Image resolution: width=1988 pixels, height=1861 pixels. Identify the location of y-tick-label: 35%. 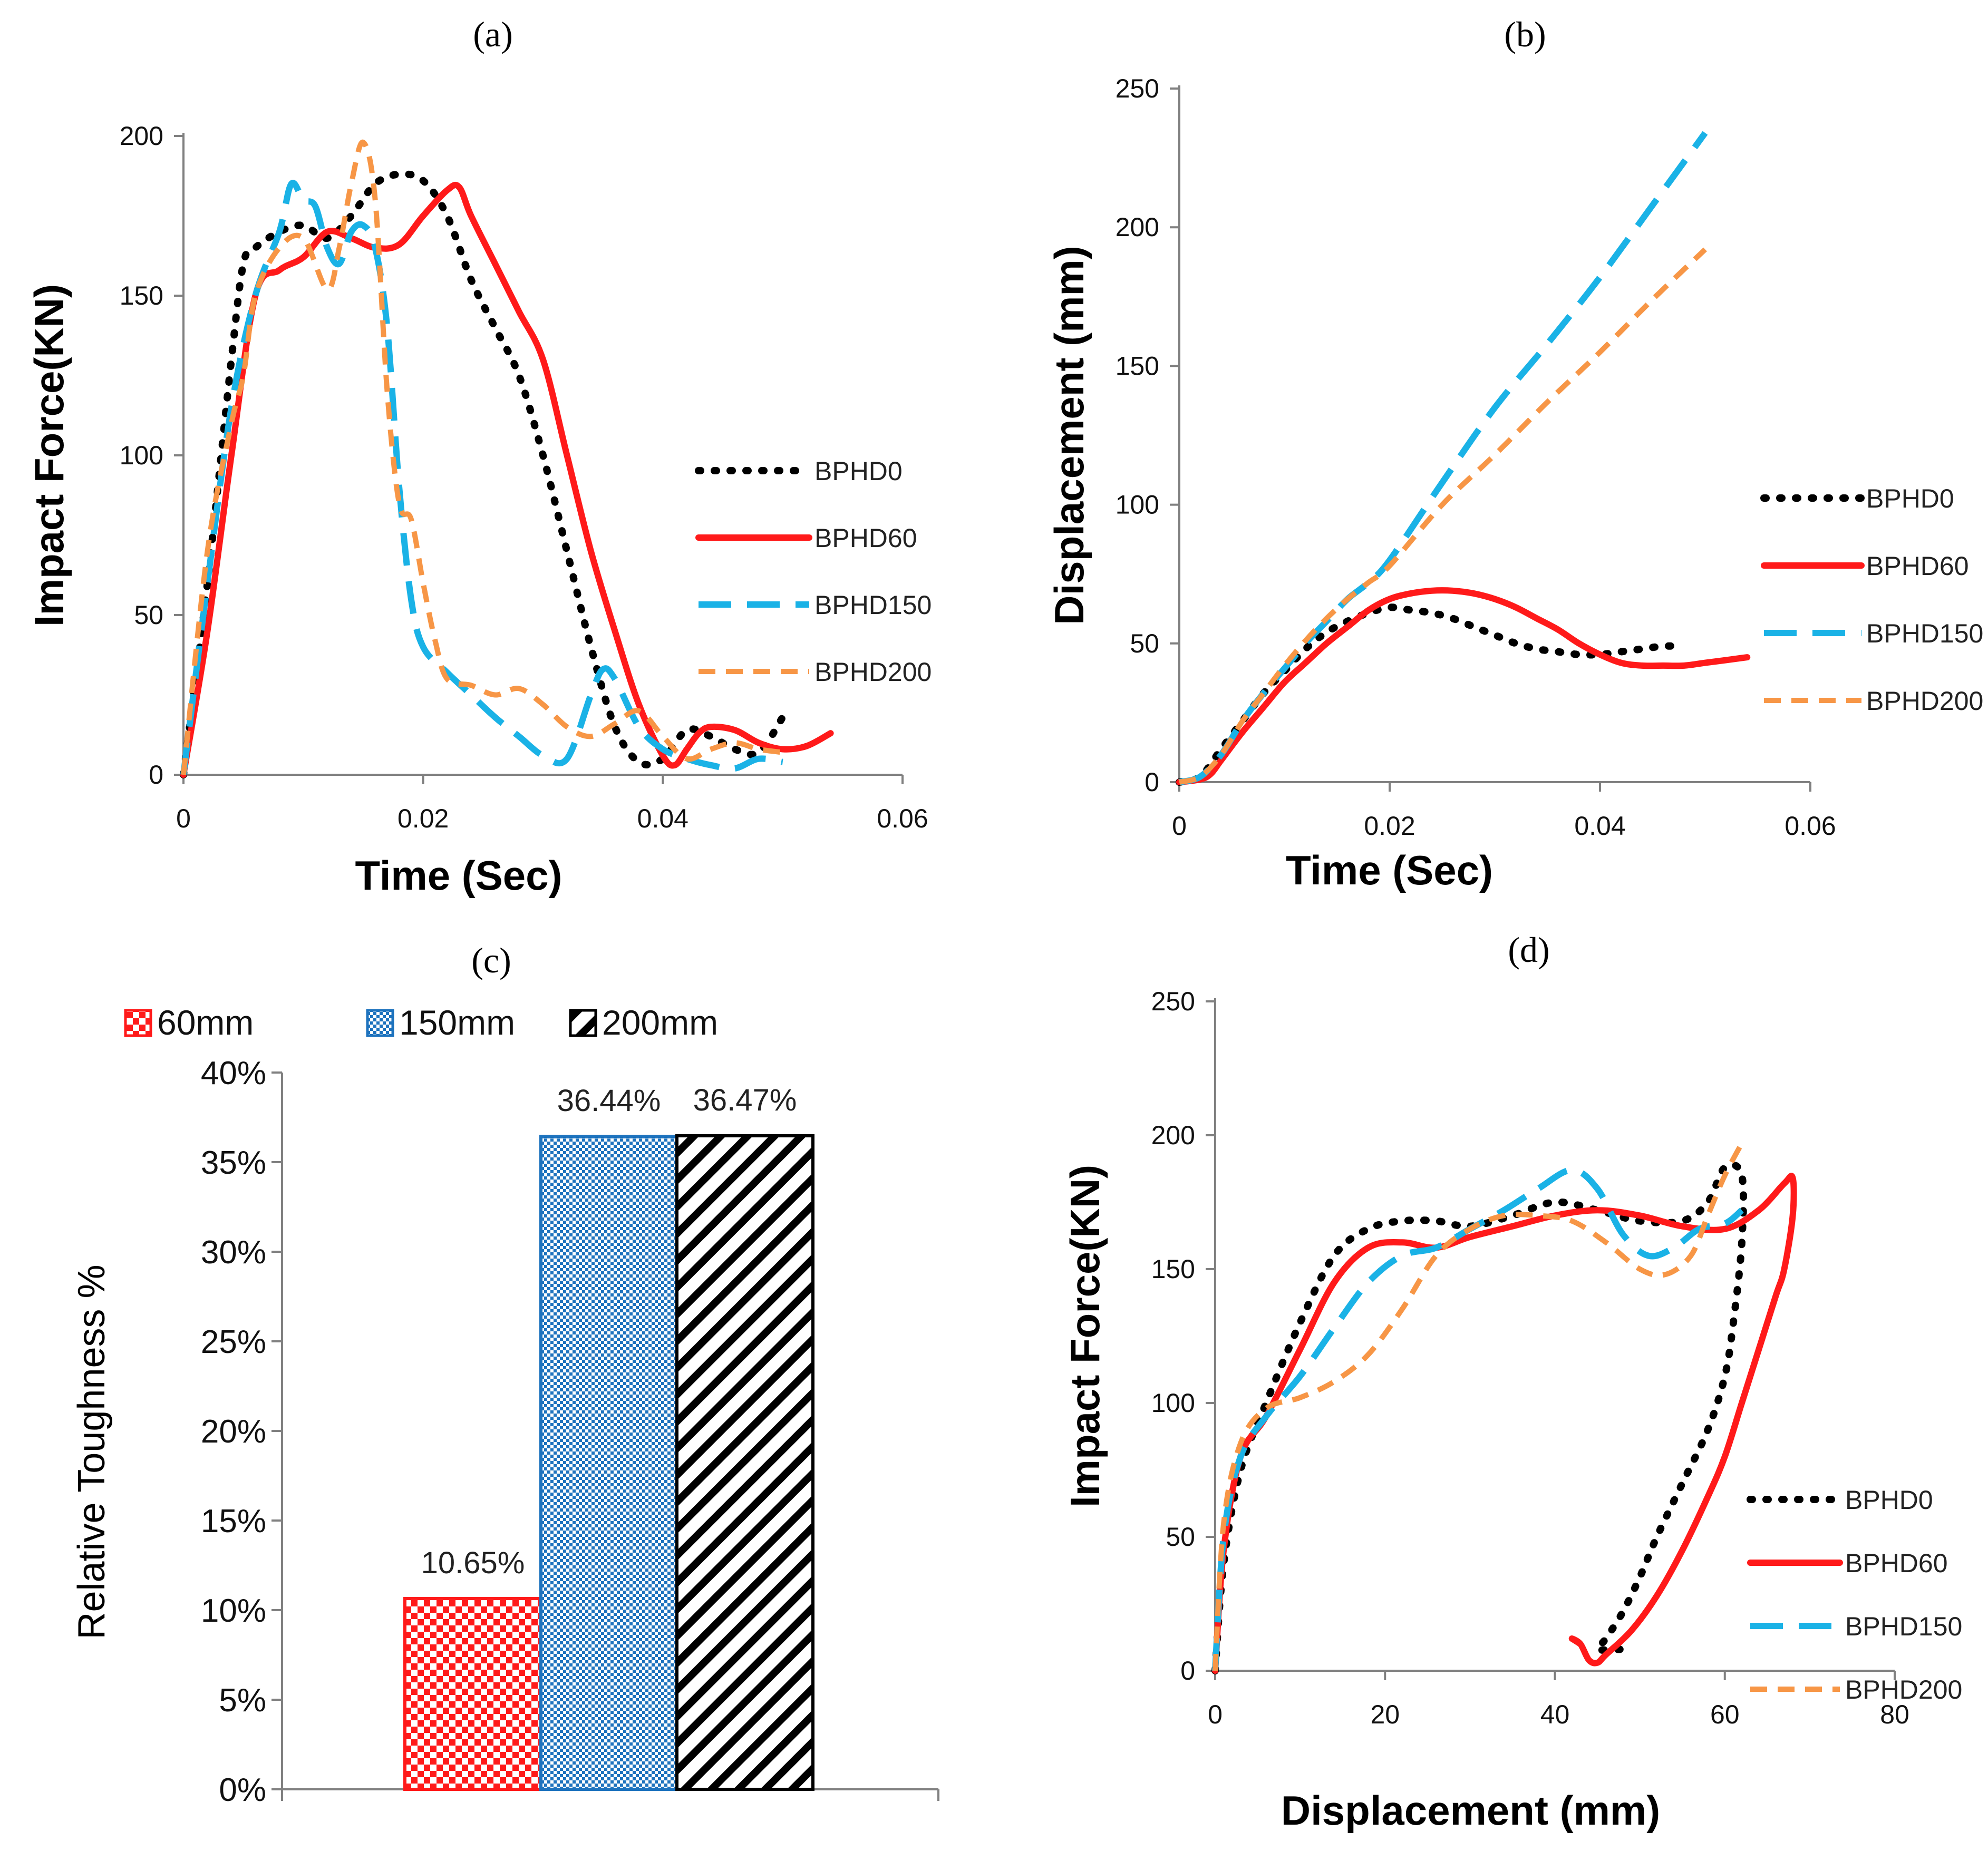
(234, 1163).